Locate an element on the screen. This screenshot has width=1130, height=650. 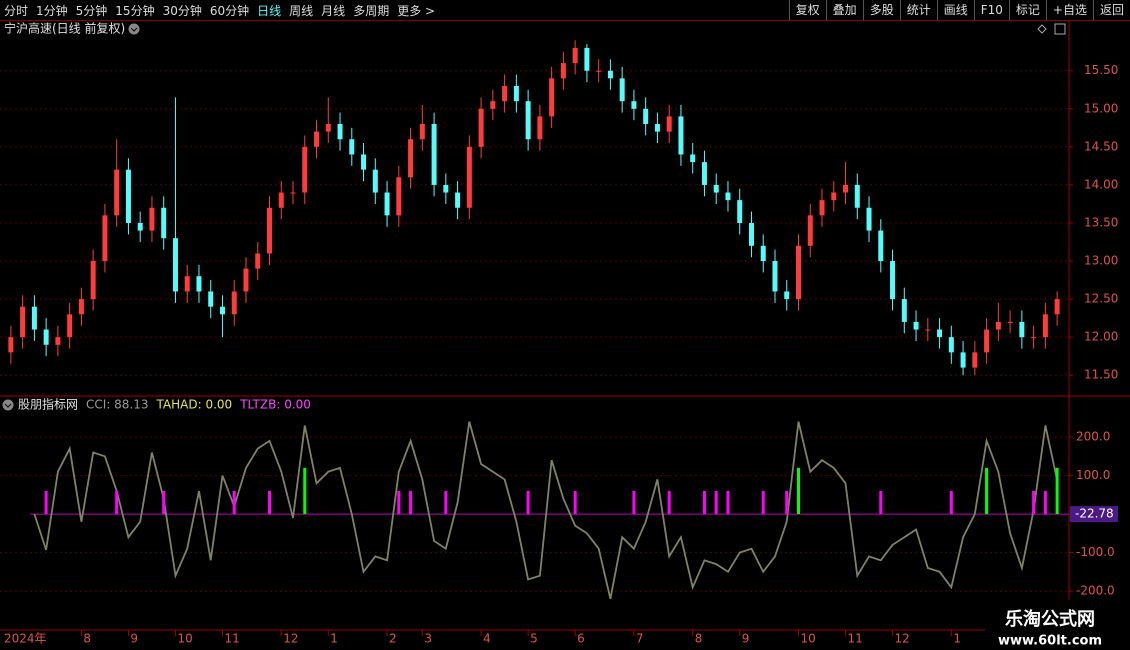
period-tab: 更多 > is located at coordinates (416, 10).